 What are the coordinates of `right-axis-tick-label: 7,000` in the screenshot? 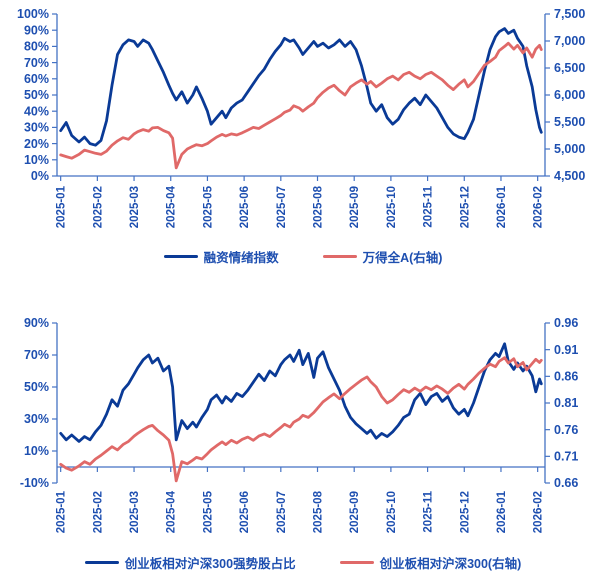 It's located at (569, 41).